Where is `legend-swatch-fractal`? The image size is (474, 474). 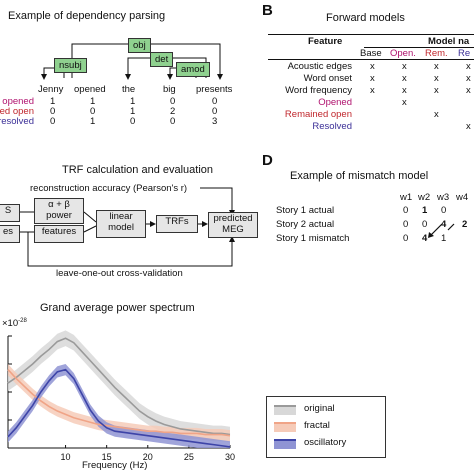
legend-swatch-fractal is located at coordinates (285, 427).